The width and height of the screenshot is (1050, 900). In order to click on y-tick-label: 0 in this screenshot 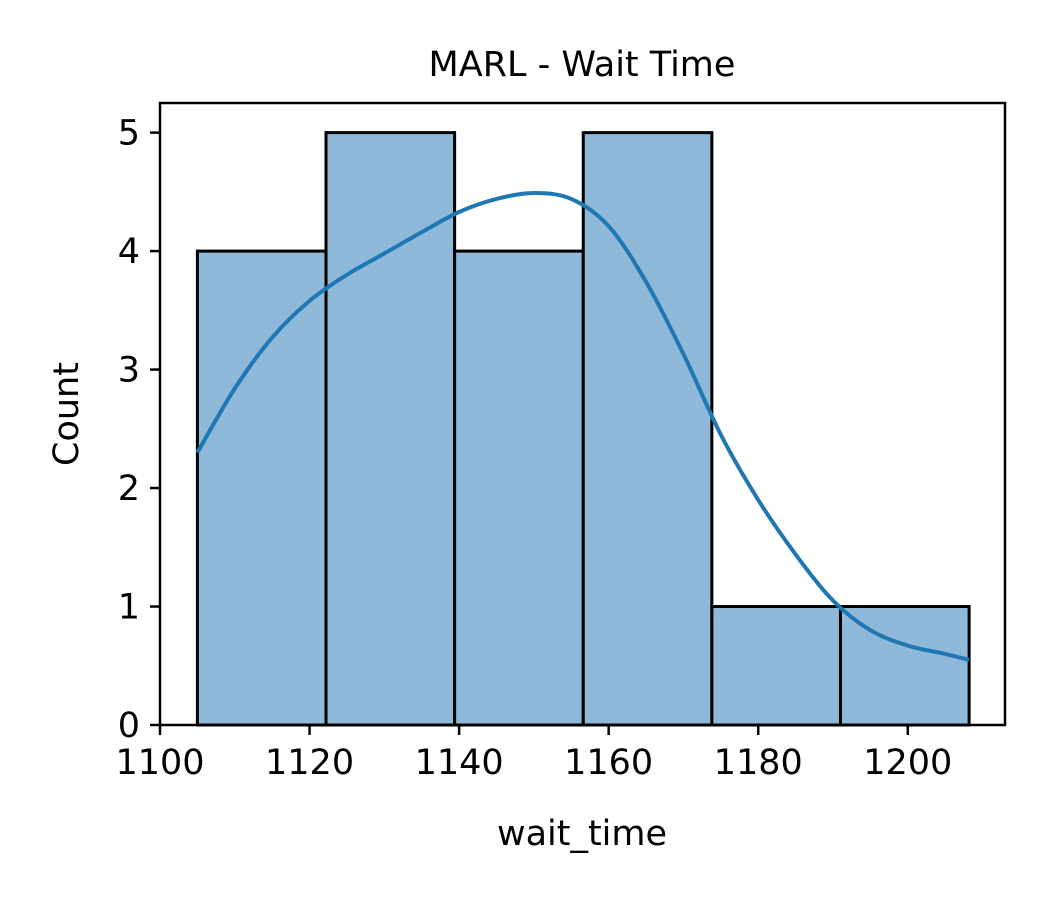, I will do `click(129, 726)`.